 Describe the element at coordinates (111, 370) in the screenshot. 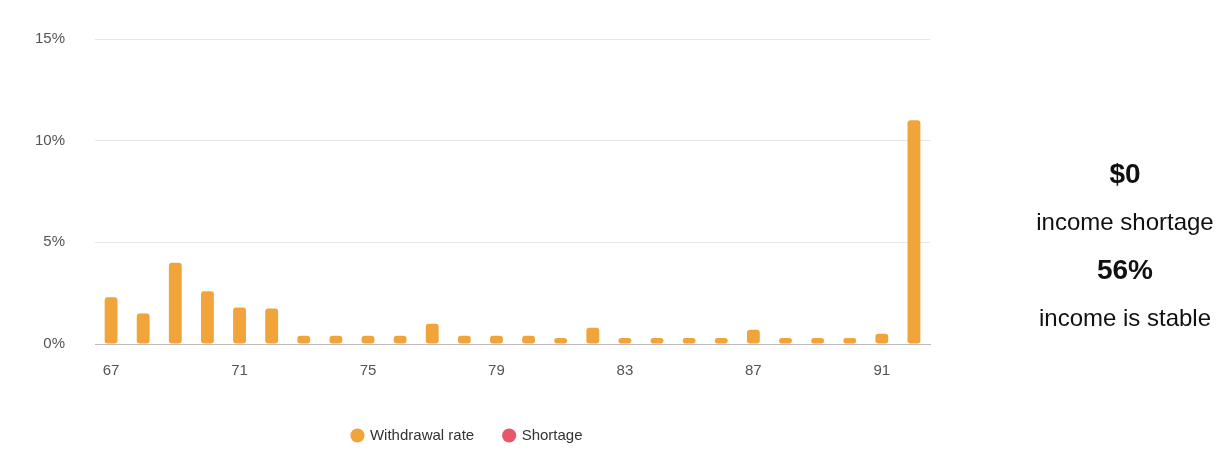

I see `x-tick-label: 67` at that location.